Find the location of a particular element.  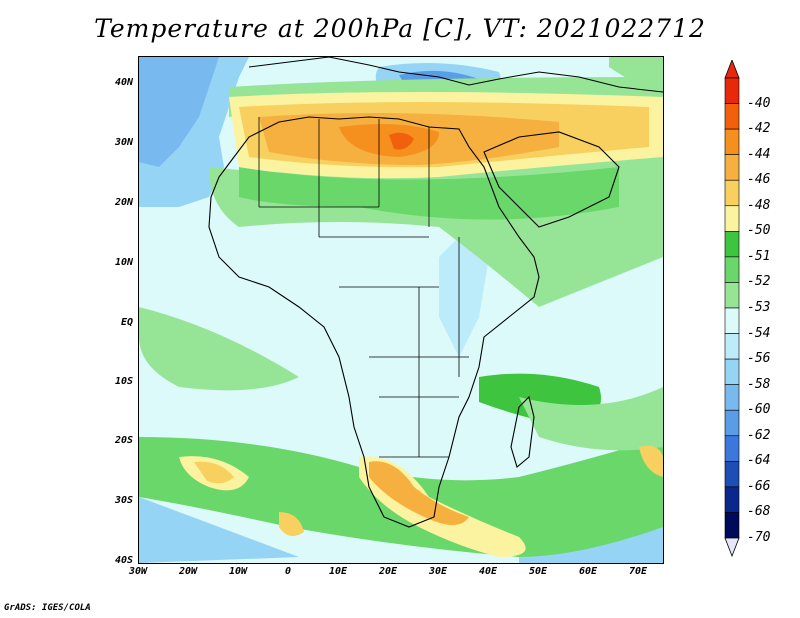

lon-label-20w: 20W is located at coordinates (188, 571).